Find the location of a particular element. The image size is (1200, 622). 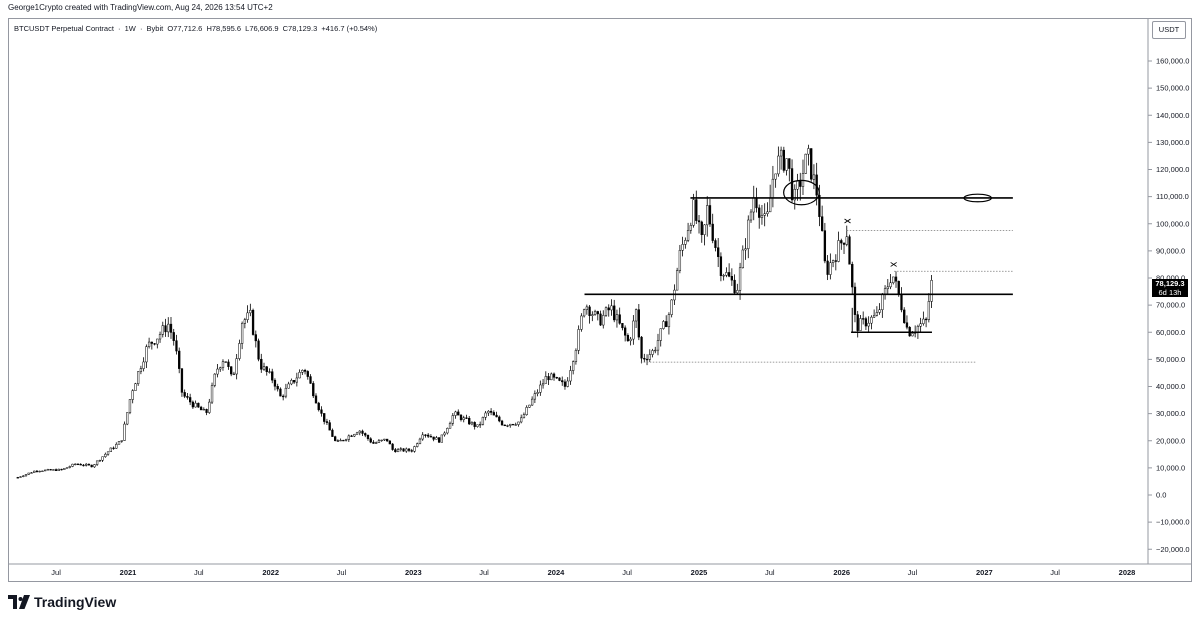

time-tick-label: 2028 is located at coordinates (1127, 572).